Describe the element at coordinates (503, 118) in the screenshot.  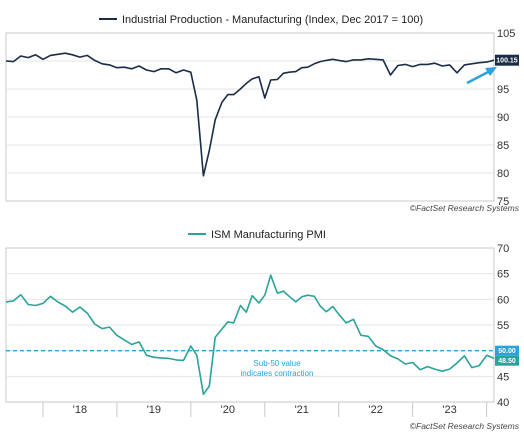
I see `top-y-tick-label: 90` at that location.